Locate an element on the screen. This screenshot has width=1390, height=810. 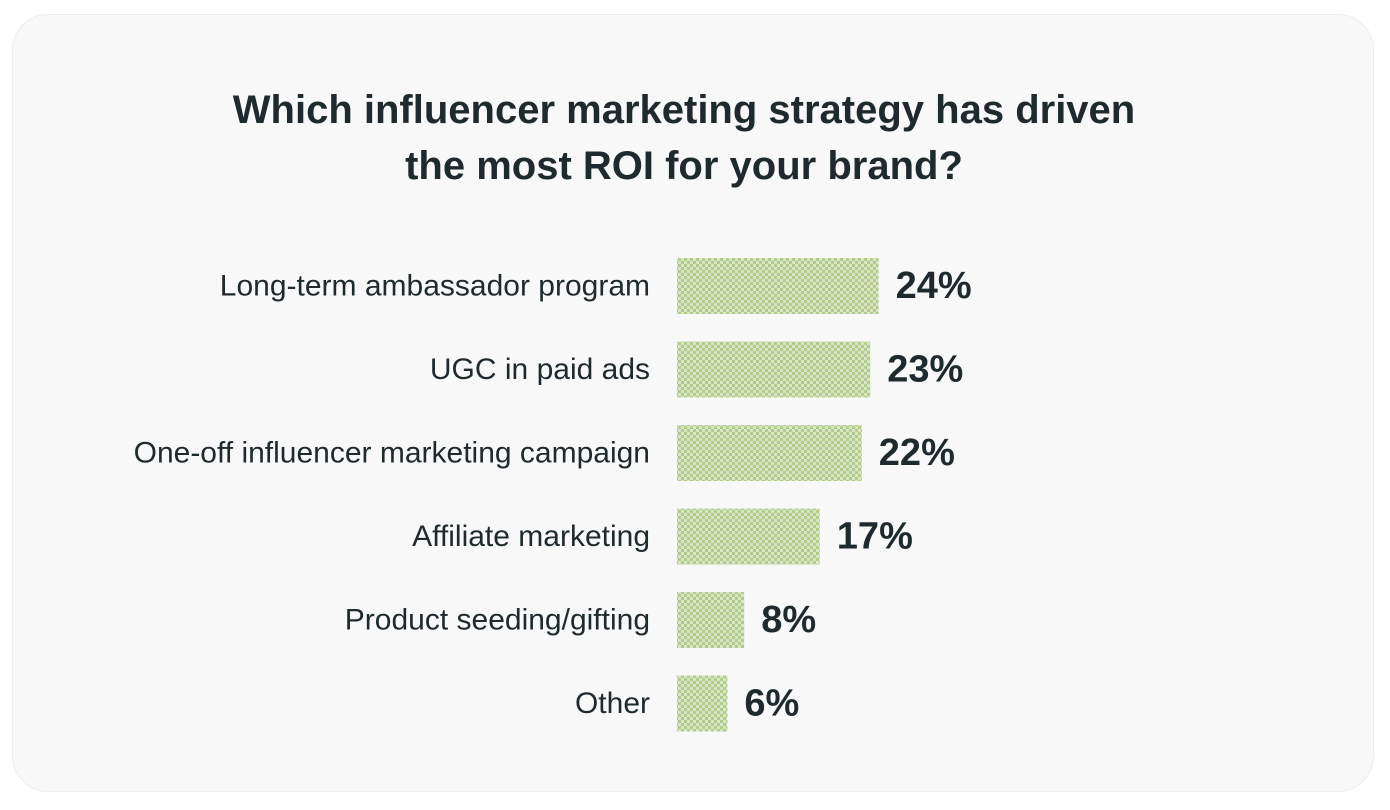
category-label-2: One-off influencer marketing campaign is located at coordinates (392, 453).